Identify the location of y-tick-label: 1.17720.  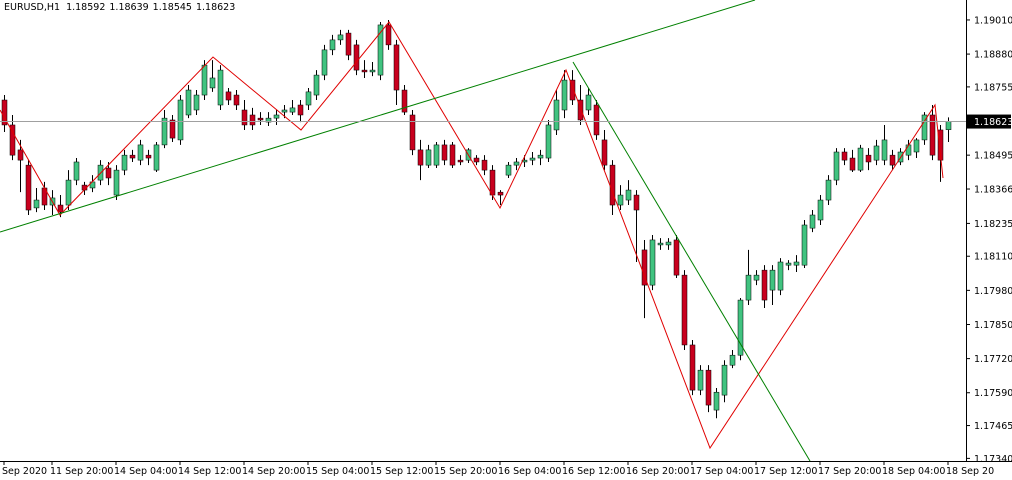
(993, 359).